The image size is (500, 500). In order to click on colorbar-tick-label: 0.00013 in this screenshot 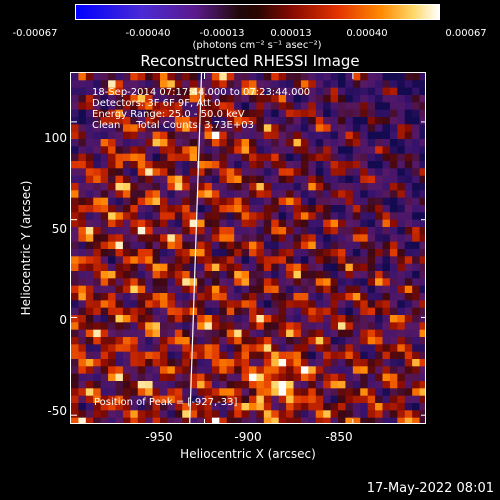, I will do `click(291, 33)`.